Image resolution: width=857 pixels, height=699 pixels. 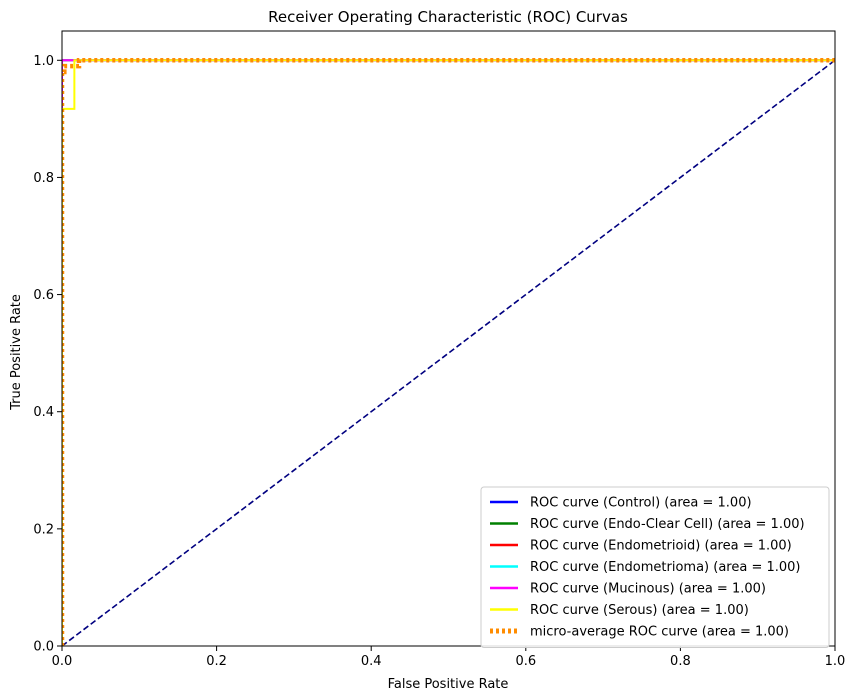 What do you see at coordinates (448, 684) in the screenshot?
I see `x-axis-label: False Positive Rate` at bounding box center [448, 684].